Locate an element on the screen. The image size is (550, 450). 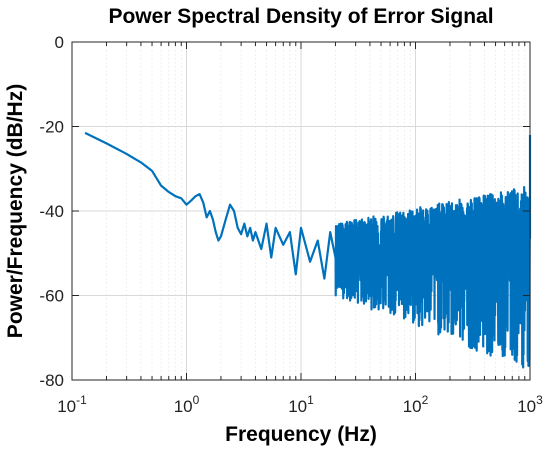
y-tick-label: -40 is located at coordinates (51, 211).